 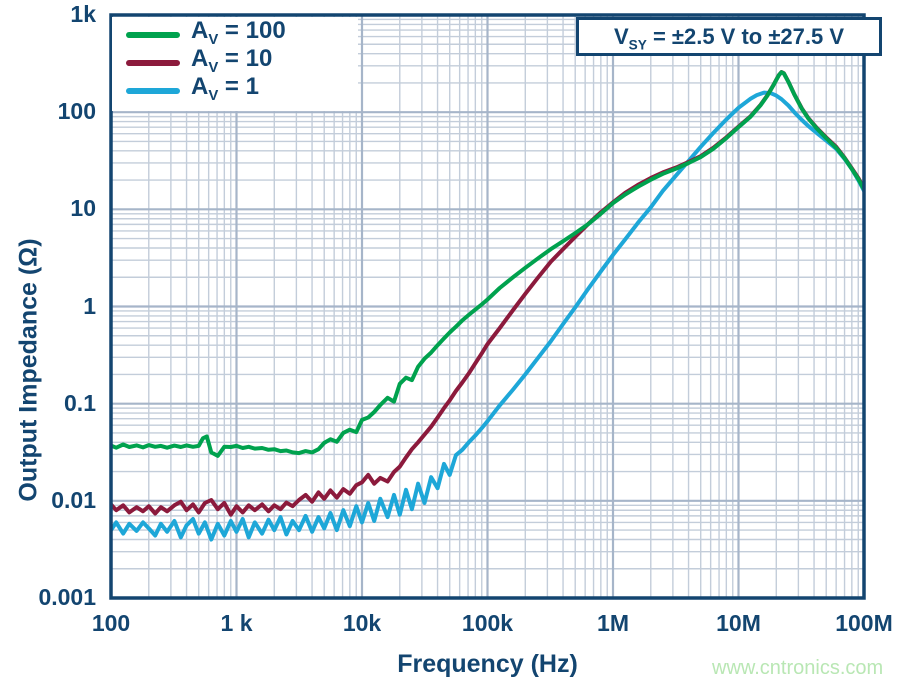 I want to click on y-tick-label-1: 1, so click(x=89, y=305).